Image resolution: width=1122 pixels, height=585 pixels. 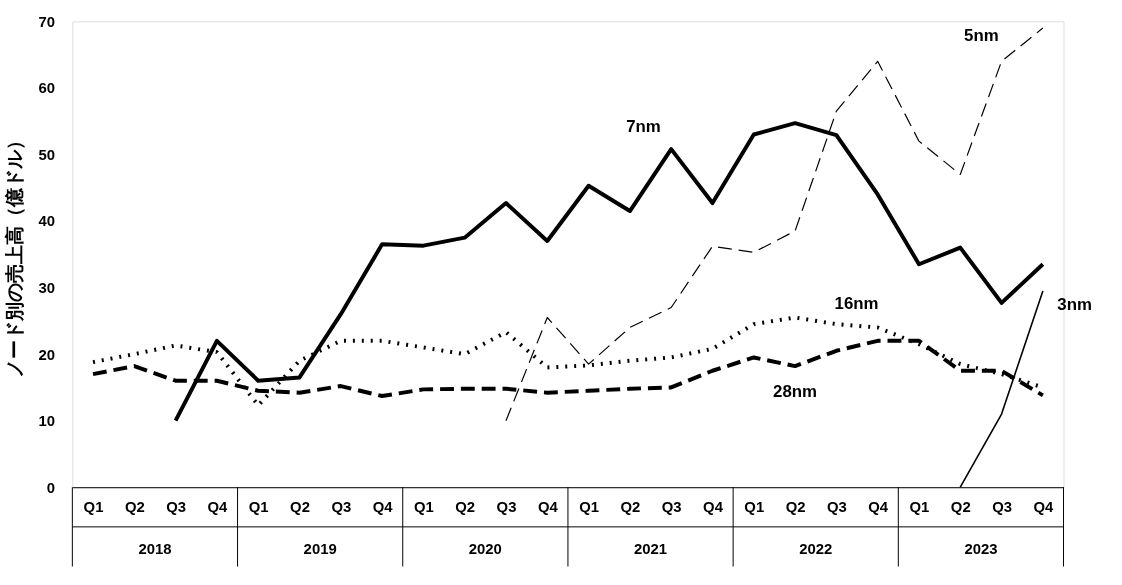 I want to click on text: 2018, so click(x=155, y=548).